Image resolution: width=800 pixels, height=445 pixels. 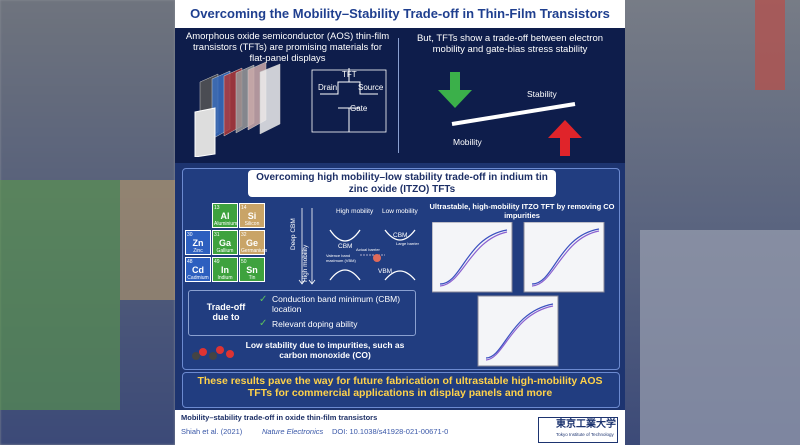 What do you see at coordinates (510, 114) in the screenshot?
I see `tradeoff-graphic` at bounding box center [510, 114].